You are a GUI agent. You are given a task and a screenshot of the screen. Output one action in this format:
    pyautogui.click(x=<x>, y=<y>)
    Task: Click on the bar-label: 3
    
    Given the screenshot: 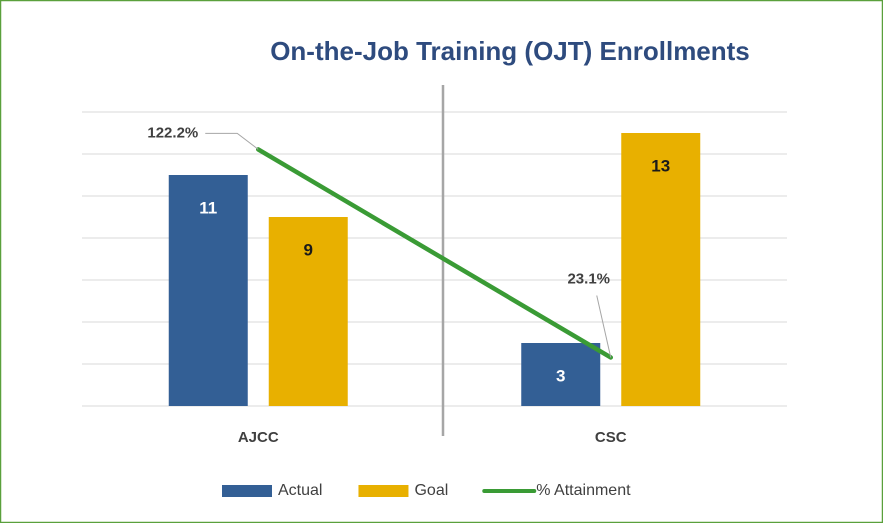 What is the action you would take?
    pyautogui.click(x=560, y=375)
    